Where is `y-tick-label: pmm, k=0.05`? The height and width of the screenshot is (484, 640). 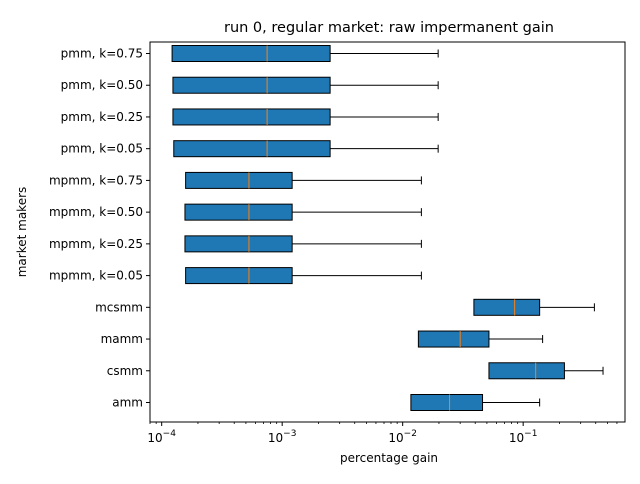 y-tick-label: pmm, k=0.05 is located at coordinates (102, 149).